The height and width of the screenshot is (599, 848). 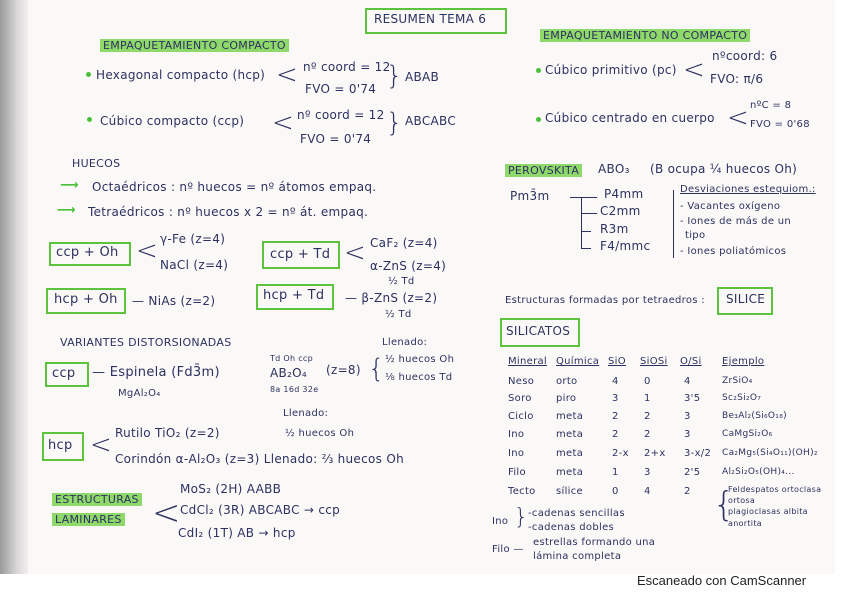 I want to click on z8: (z=8), so click(x=343, y=370).